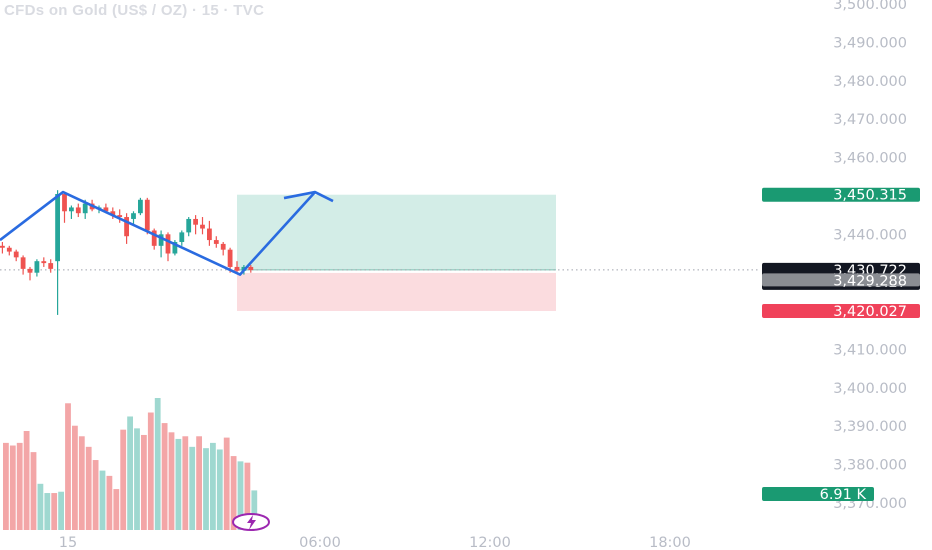  What do you see at coordinates (870, 120) in the screenshot?
I see `price-tick-label: 3,470.000` at bounding box center [870, 120].